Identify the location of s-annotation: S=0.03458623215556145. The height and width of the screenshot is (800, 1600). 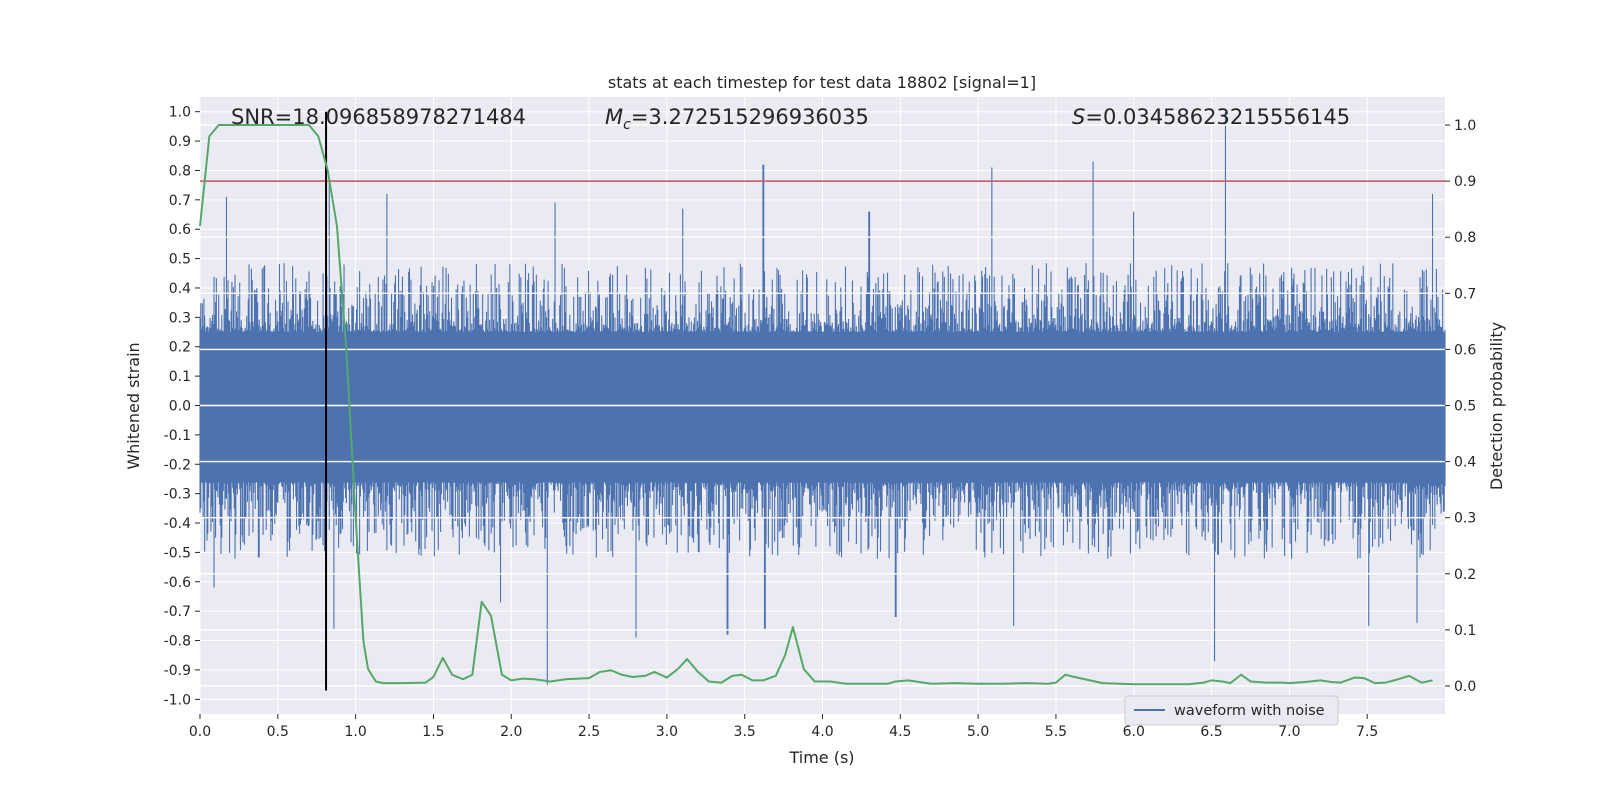
(1211, 117).